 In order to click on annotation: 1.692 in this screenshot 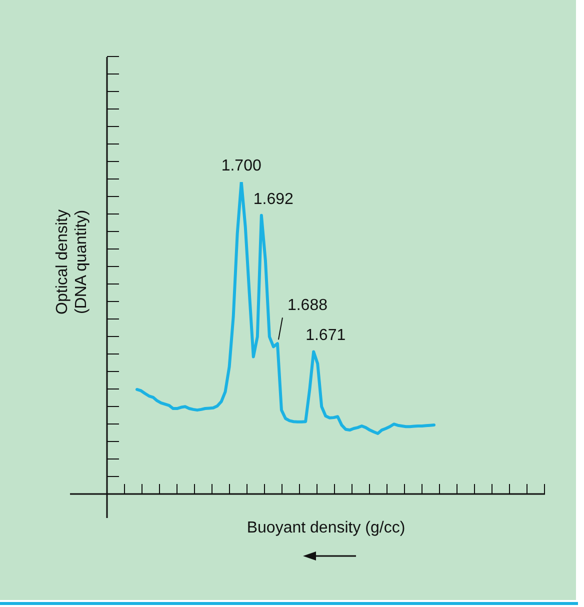, I will do `click(273, 199)`.